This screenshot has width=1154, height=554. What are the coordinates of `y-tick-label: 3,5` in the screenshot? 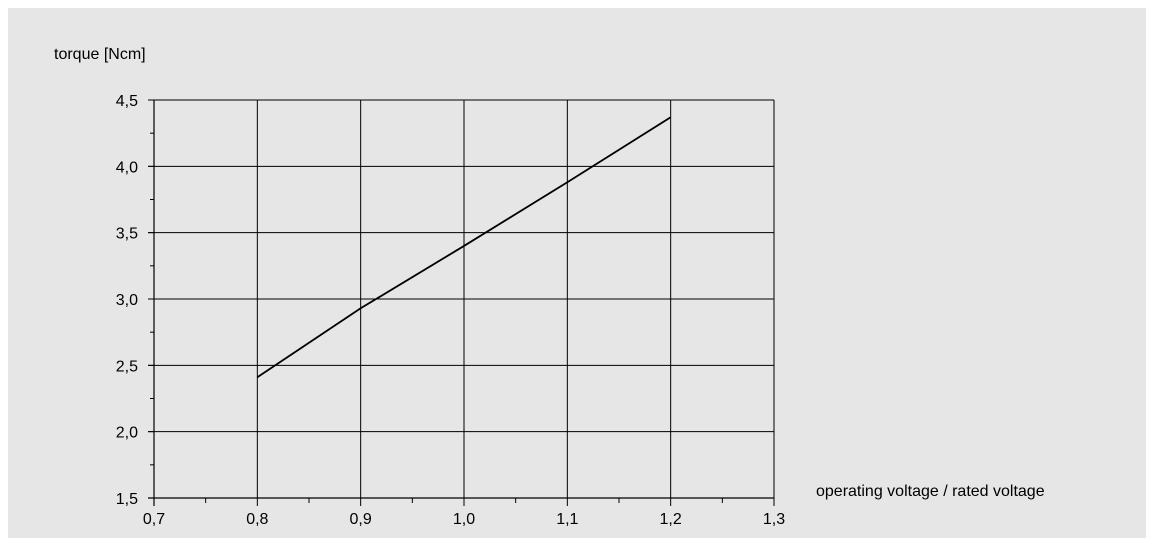 It's located at (127, 234).